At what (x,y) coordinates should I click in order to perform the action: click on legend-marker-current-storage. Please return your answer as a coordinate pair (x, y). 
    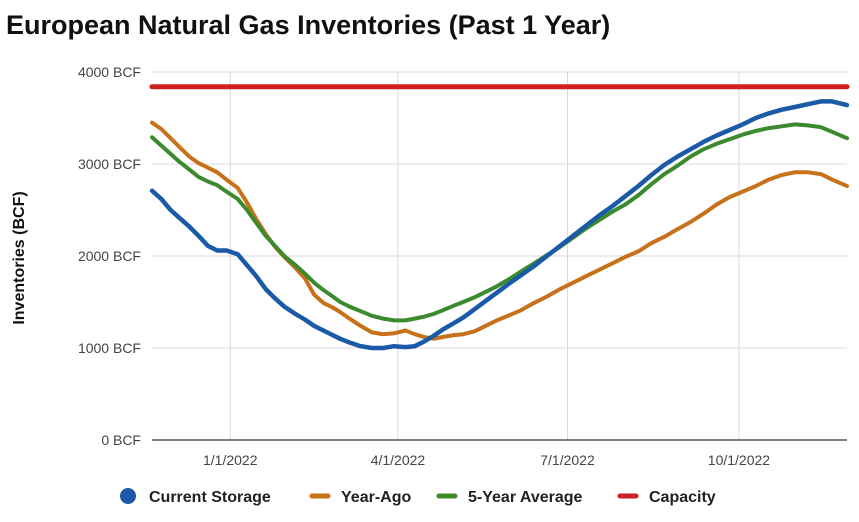
    Looking at the image, I should click on (128, 496).